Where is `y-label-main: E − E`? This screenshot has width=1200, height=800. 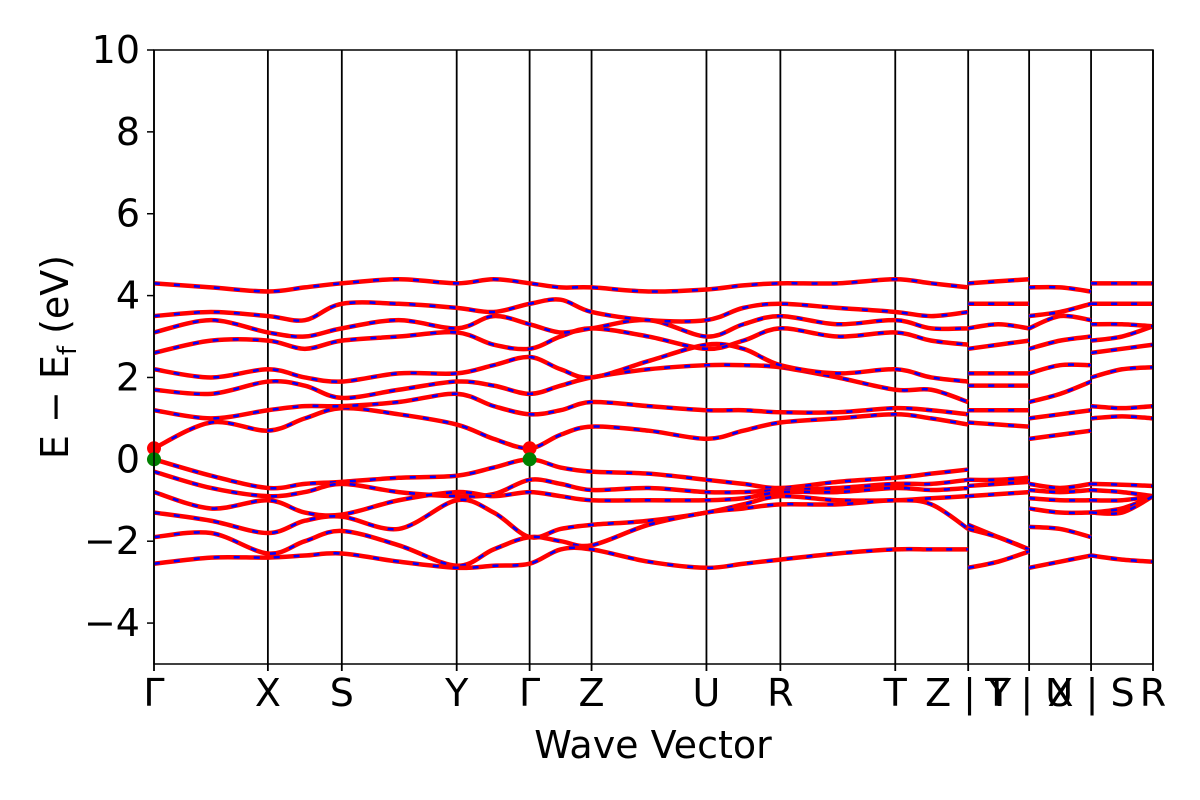 y-label-main: E − E is located at coordinates (55, 407).